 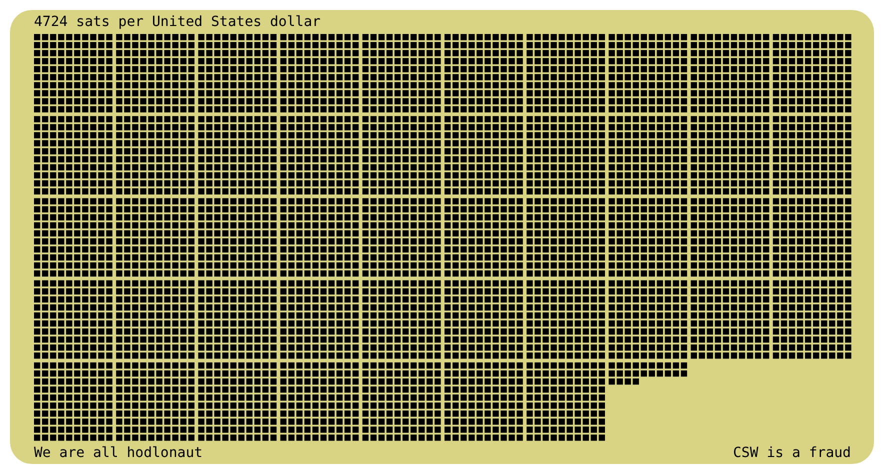 What do you see at coordinates (198, 22) in the screenshot?
I see `text: sats per United States dollar` at bounding box center [198, 22].